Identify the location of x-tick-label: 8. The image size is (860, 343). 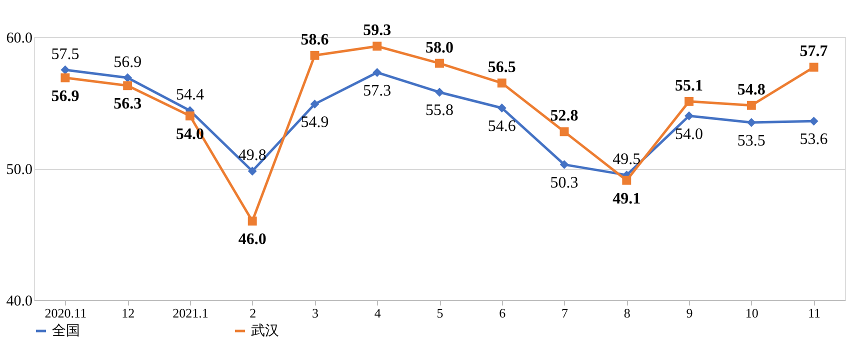
(627, 313).